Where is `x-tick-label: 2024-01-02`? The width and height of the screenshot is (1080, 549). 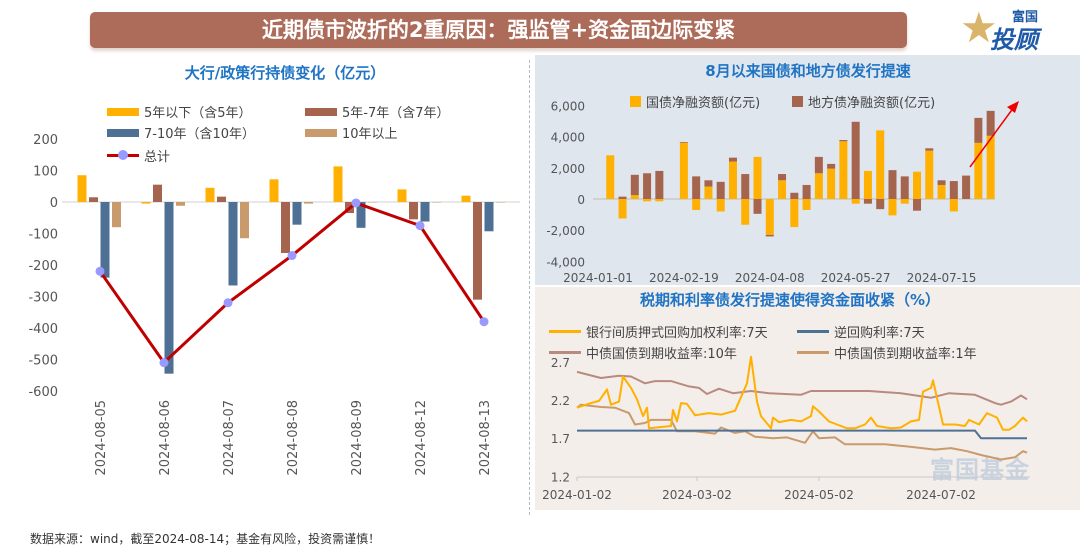 x-tick-label: 2024-01-02 is located at coordinates (577, 495).